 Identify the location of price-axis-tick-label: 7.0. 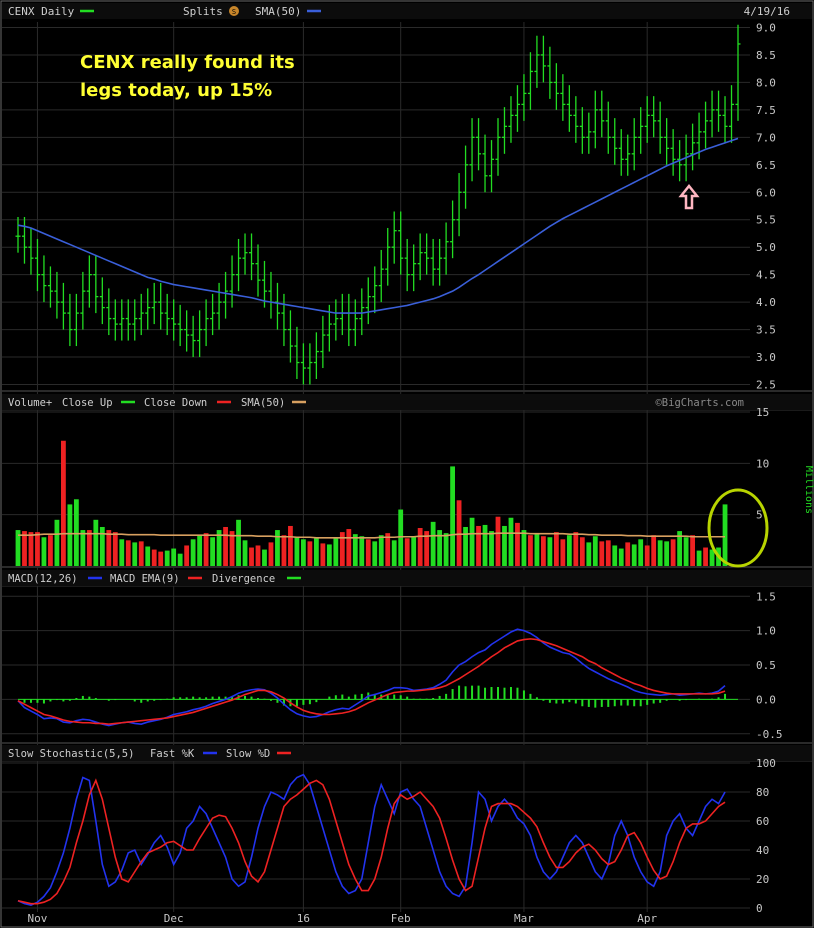
(766, 137).